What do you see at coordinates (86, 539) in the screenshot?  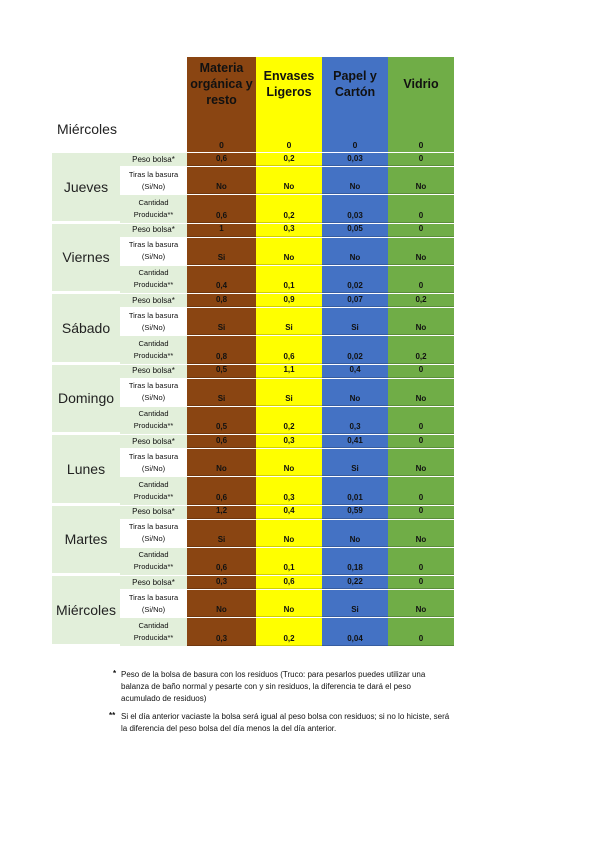 I see `day-label: Martes` at bounding box center [86, 539].